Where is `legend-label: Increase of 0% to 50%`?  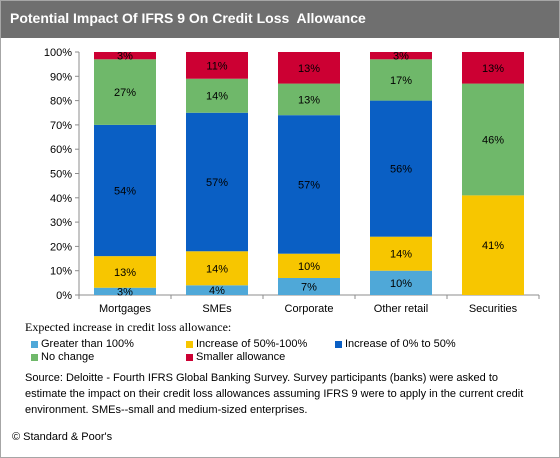 legend-label: Increase of 0% to 50% is located at coordinates (400, 344).